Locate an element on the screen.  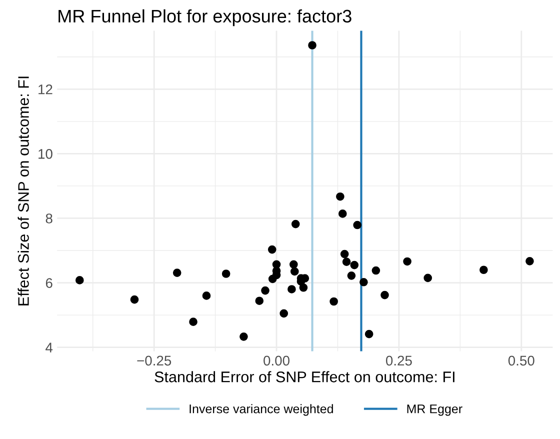
y-tick-label: 10 is located at coordinates (45, 154).